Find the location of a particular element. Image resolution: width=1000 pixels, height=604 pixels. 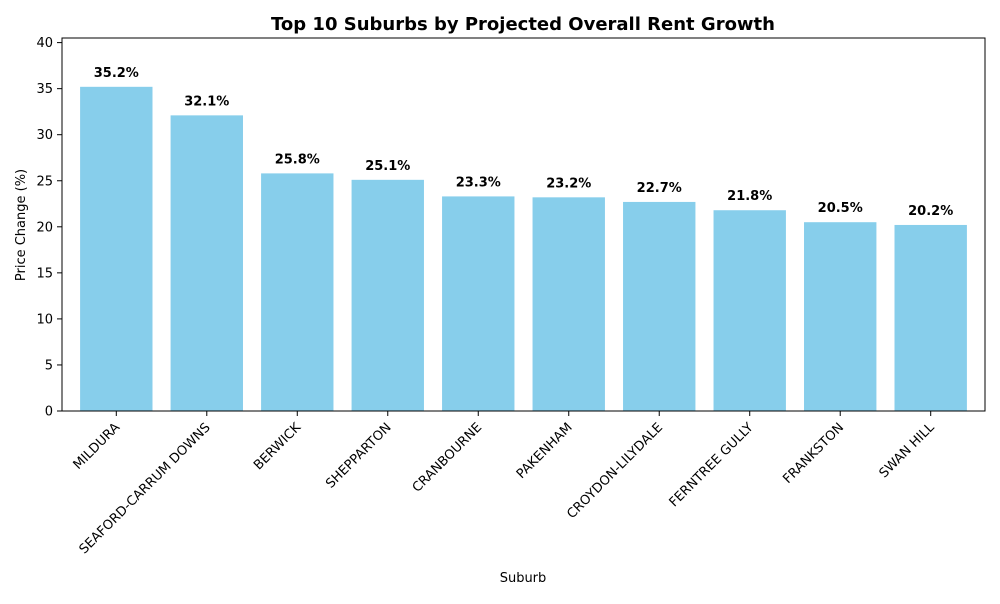

y-tick-label: 20 is located at coordinates (44, 227).